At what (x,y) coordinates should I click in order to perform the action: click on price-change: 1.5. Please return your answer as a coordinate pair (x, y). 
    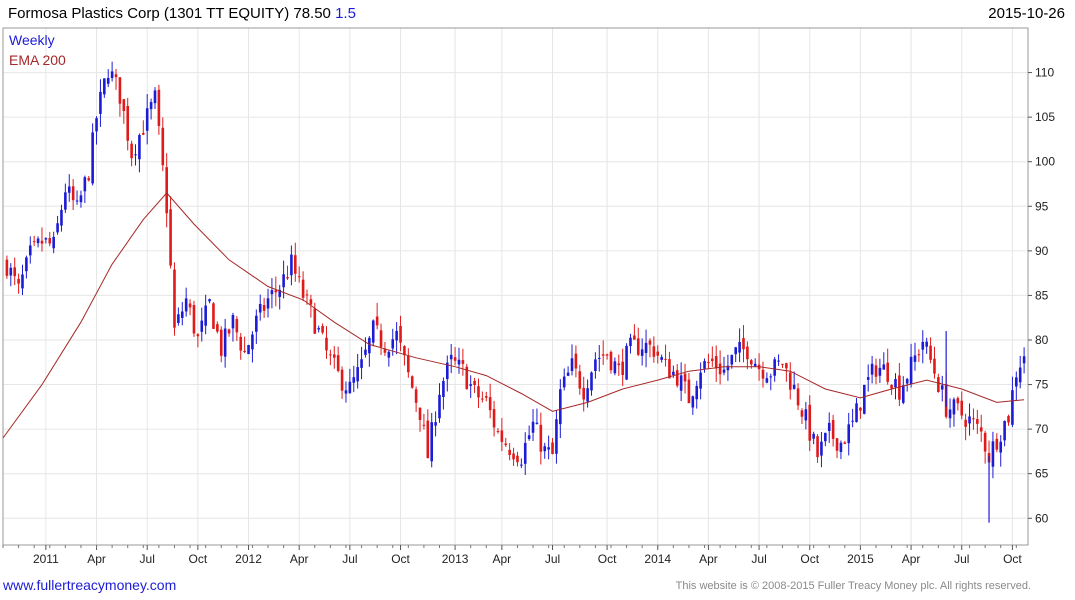
    Looking at the image, I should click on (345, 13).